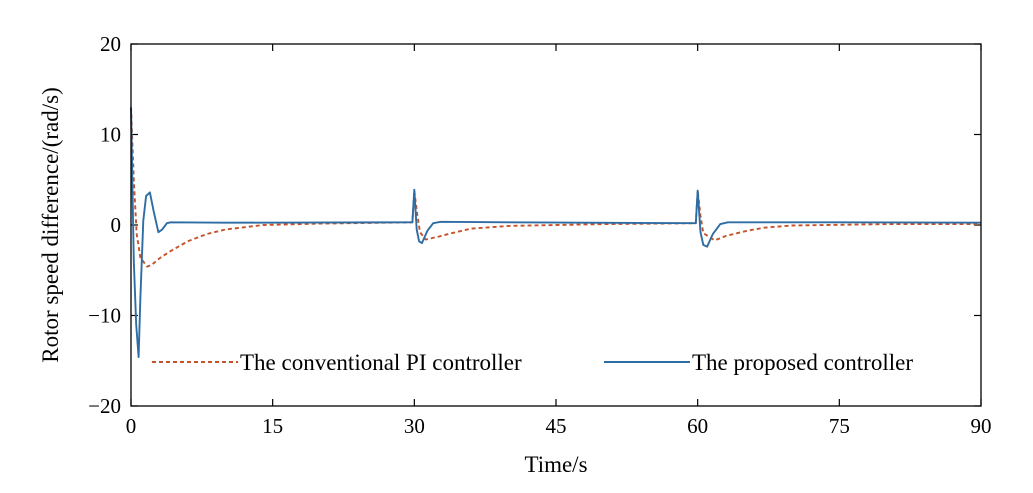 The width and height of the screenshot is (1033, 493). What do you see at coordinates (110, 135) in the screenshot?
I see `y-tick-label: 10` at bounding box center [110, 135].